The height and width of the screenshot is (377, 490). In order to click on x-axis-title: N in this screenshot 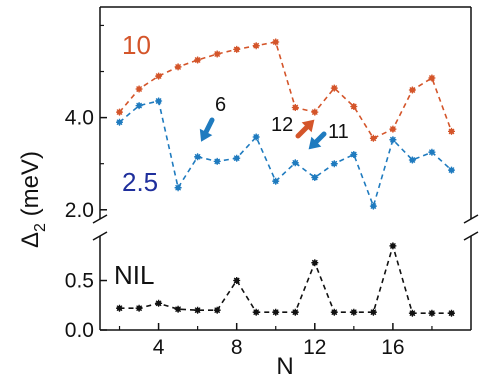, I will do `click(284, 365)`.